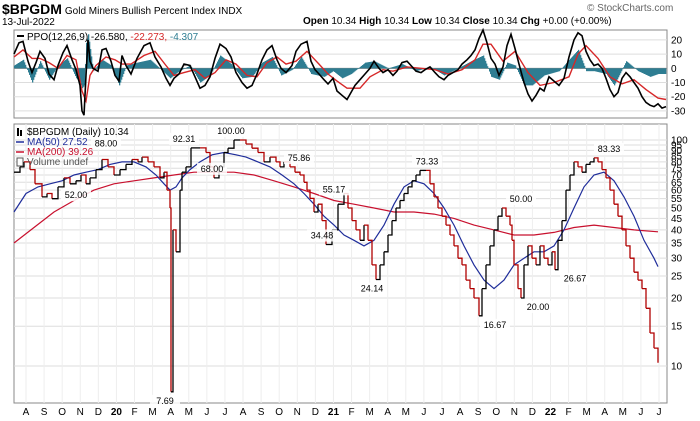 The width and height of the screenshot is (700, 421). I want to click on x-tick-label: M, so click(586, 412).